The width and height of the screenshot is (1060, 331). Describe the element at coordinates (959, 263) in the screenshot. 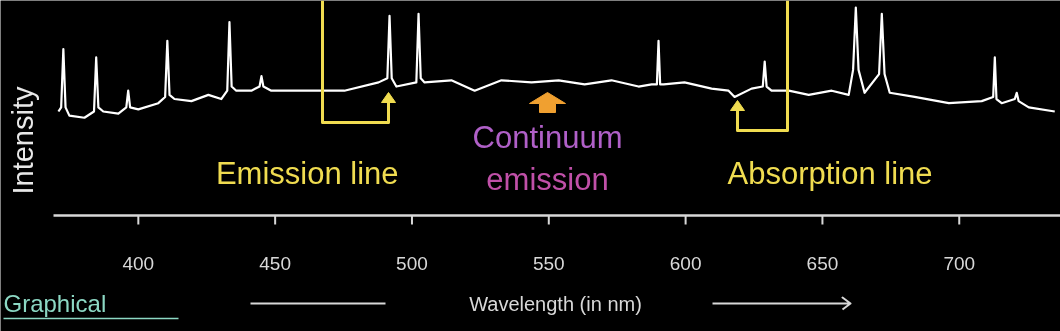

I see `x-tick-label: 700` at that location.